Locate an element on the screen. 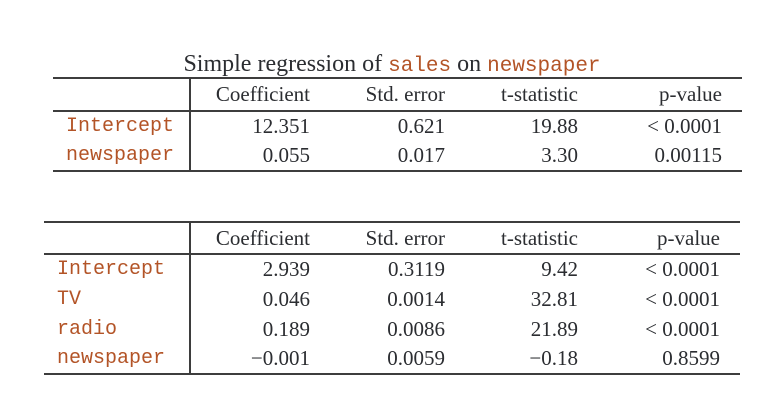 Image resolution: width=780 pixels, height=403 pixels. table-row: radio 0.189 0.0086 21.89 < 0.0001 is located at coordinates (392, 329).